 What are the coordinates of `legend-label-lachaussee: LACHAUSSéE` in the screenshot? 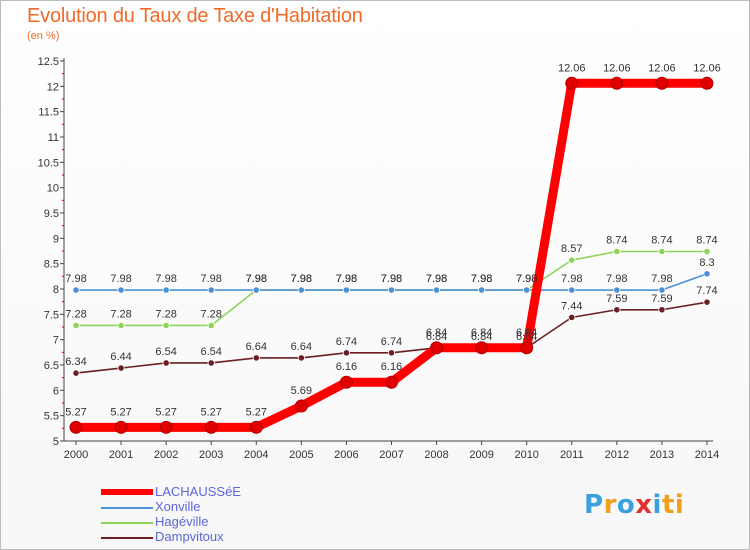 It's located at (198, 491).